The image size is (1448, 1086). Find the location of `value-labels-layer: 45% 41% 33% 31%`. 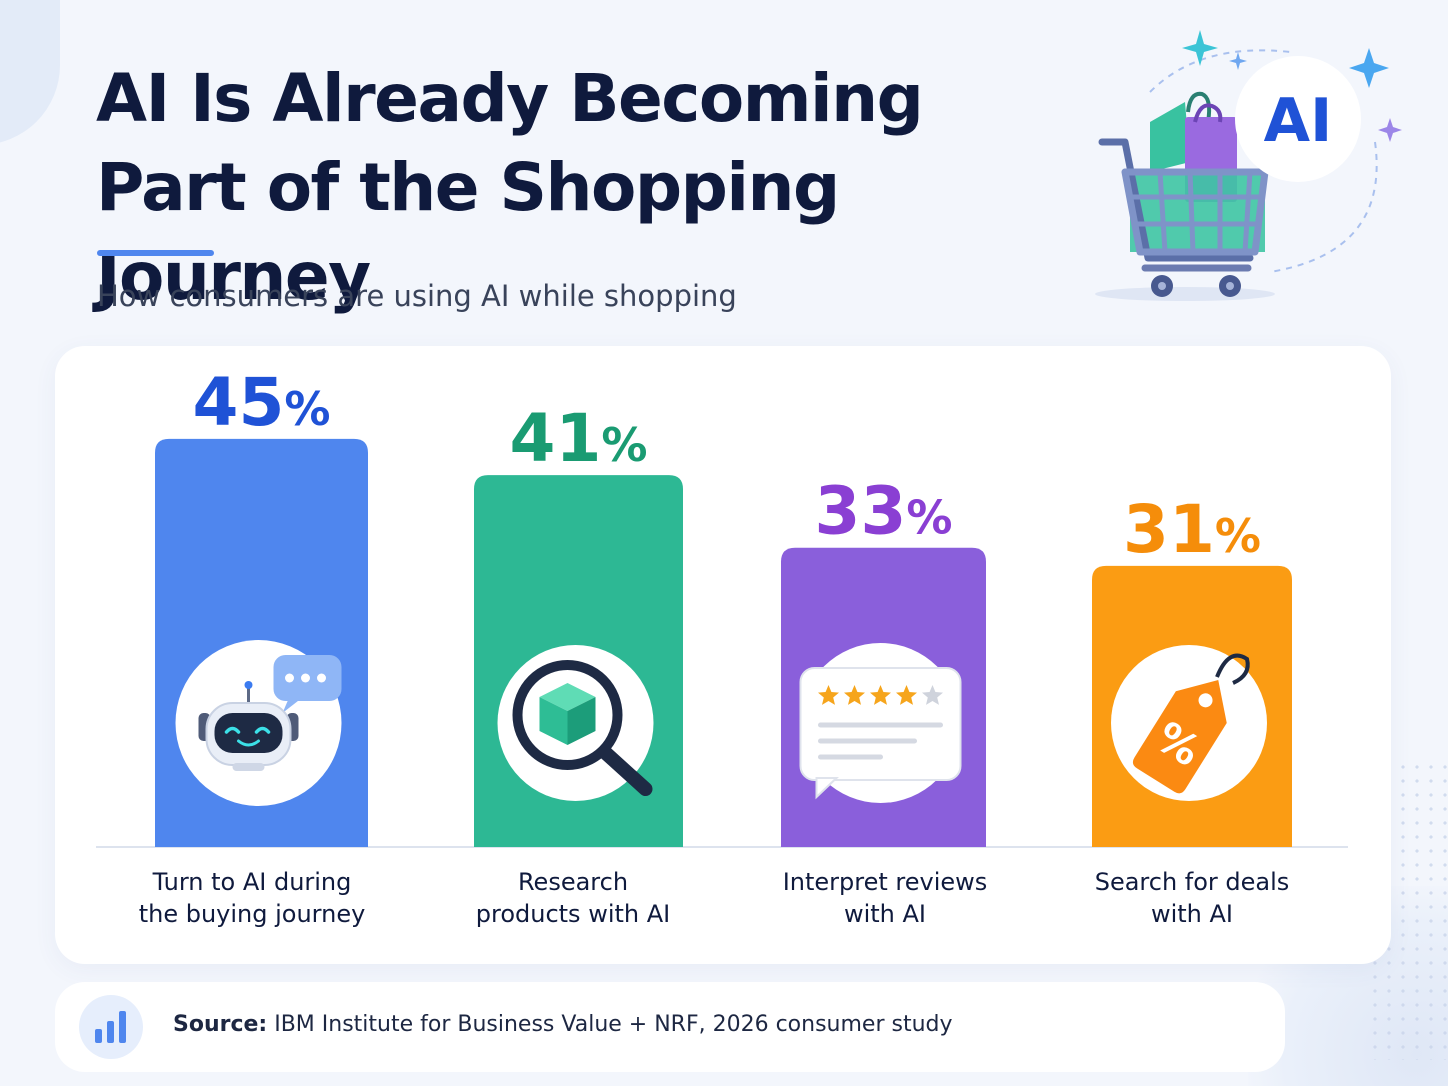

value-labels-layer: 45% 41% 33% 31% is located at coordinates (727, 466).